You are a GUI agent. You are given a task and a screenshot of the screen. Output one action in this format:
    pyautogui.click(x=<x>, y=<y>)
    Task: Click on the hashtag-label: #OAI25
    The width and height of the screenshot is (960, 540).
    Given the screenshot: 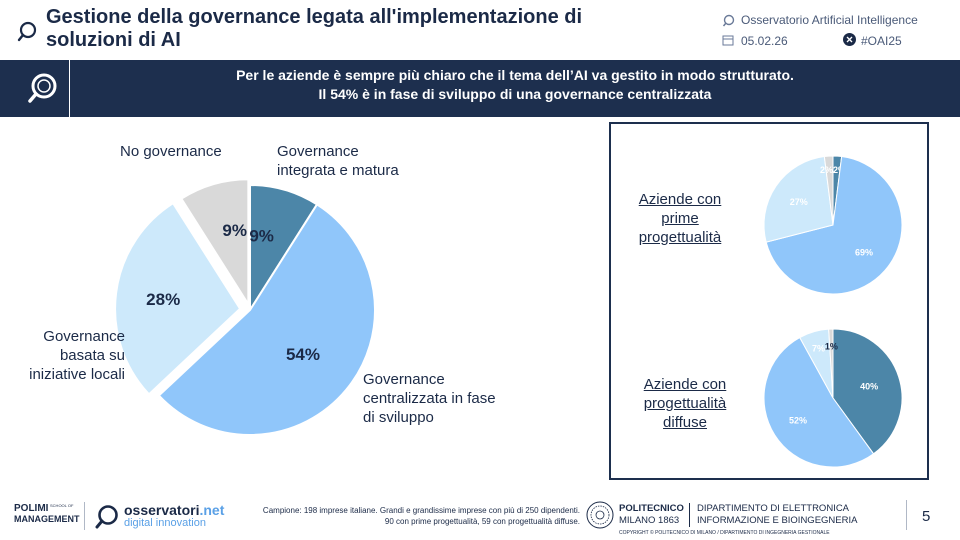 What is the action you would take?
    pyautogui.click(x=881, y=41)
    